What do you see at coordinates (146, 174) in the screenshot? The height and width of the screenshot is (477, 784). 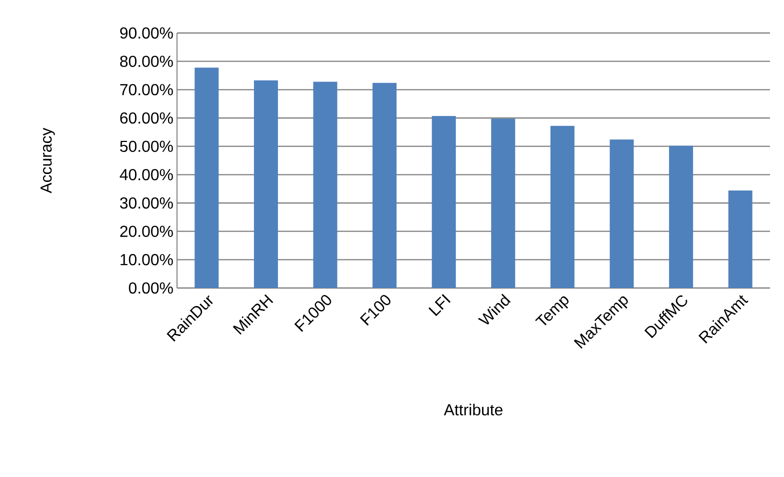 I see `y-tick-label: 40.00%` at bounding box center [146, 174].